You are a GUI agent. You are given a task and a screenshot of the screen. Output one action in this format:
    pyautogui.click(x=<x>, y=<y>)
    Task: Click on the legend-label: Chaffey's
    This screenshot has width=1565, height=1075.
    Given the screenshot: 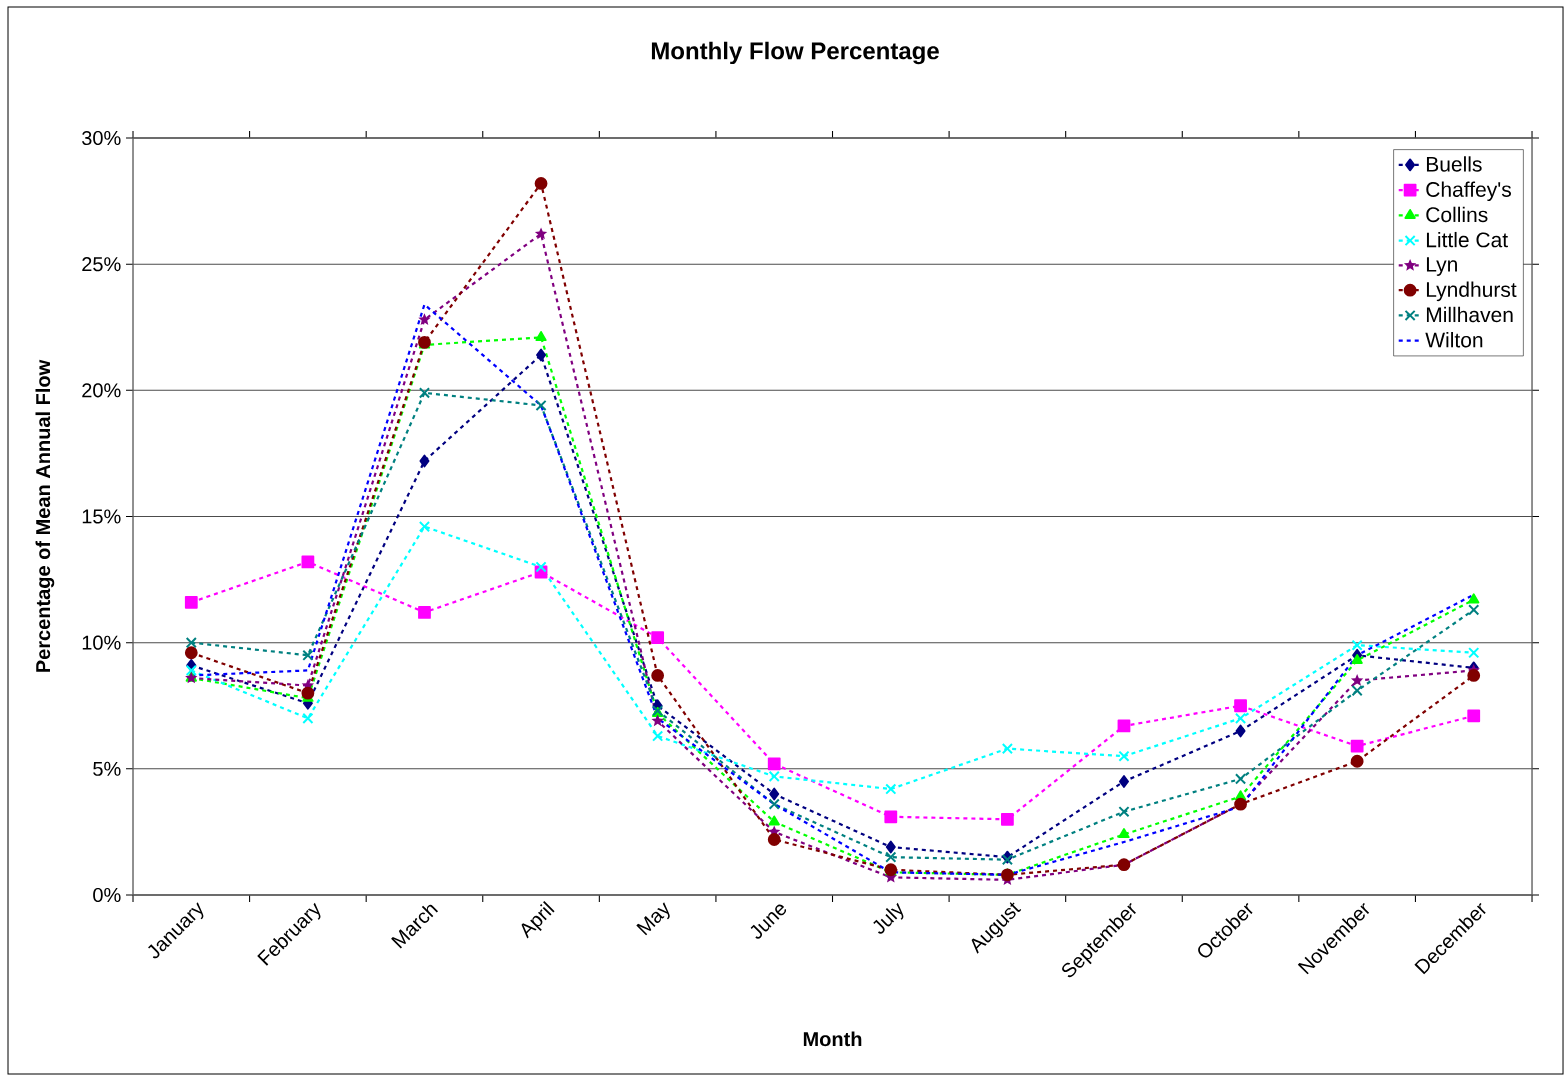 What is the action you would take?
    pyautogui.click(x=1468, y=191)
    